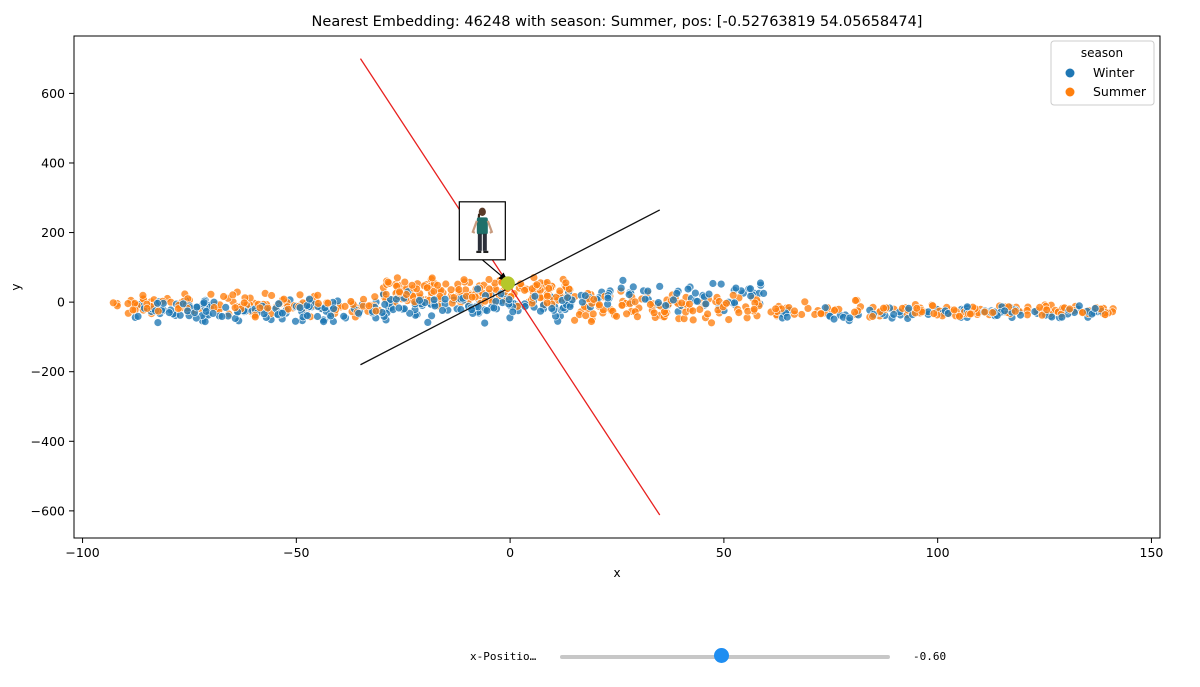 This screenshot has width=1200, height=687. What do you see at coordinates (1114, 72) in the screenshot?
I see `legend-label-winter: Winter` at bounding box center [1114, 72].